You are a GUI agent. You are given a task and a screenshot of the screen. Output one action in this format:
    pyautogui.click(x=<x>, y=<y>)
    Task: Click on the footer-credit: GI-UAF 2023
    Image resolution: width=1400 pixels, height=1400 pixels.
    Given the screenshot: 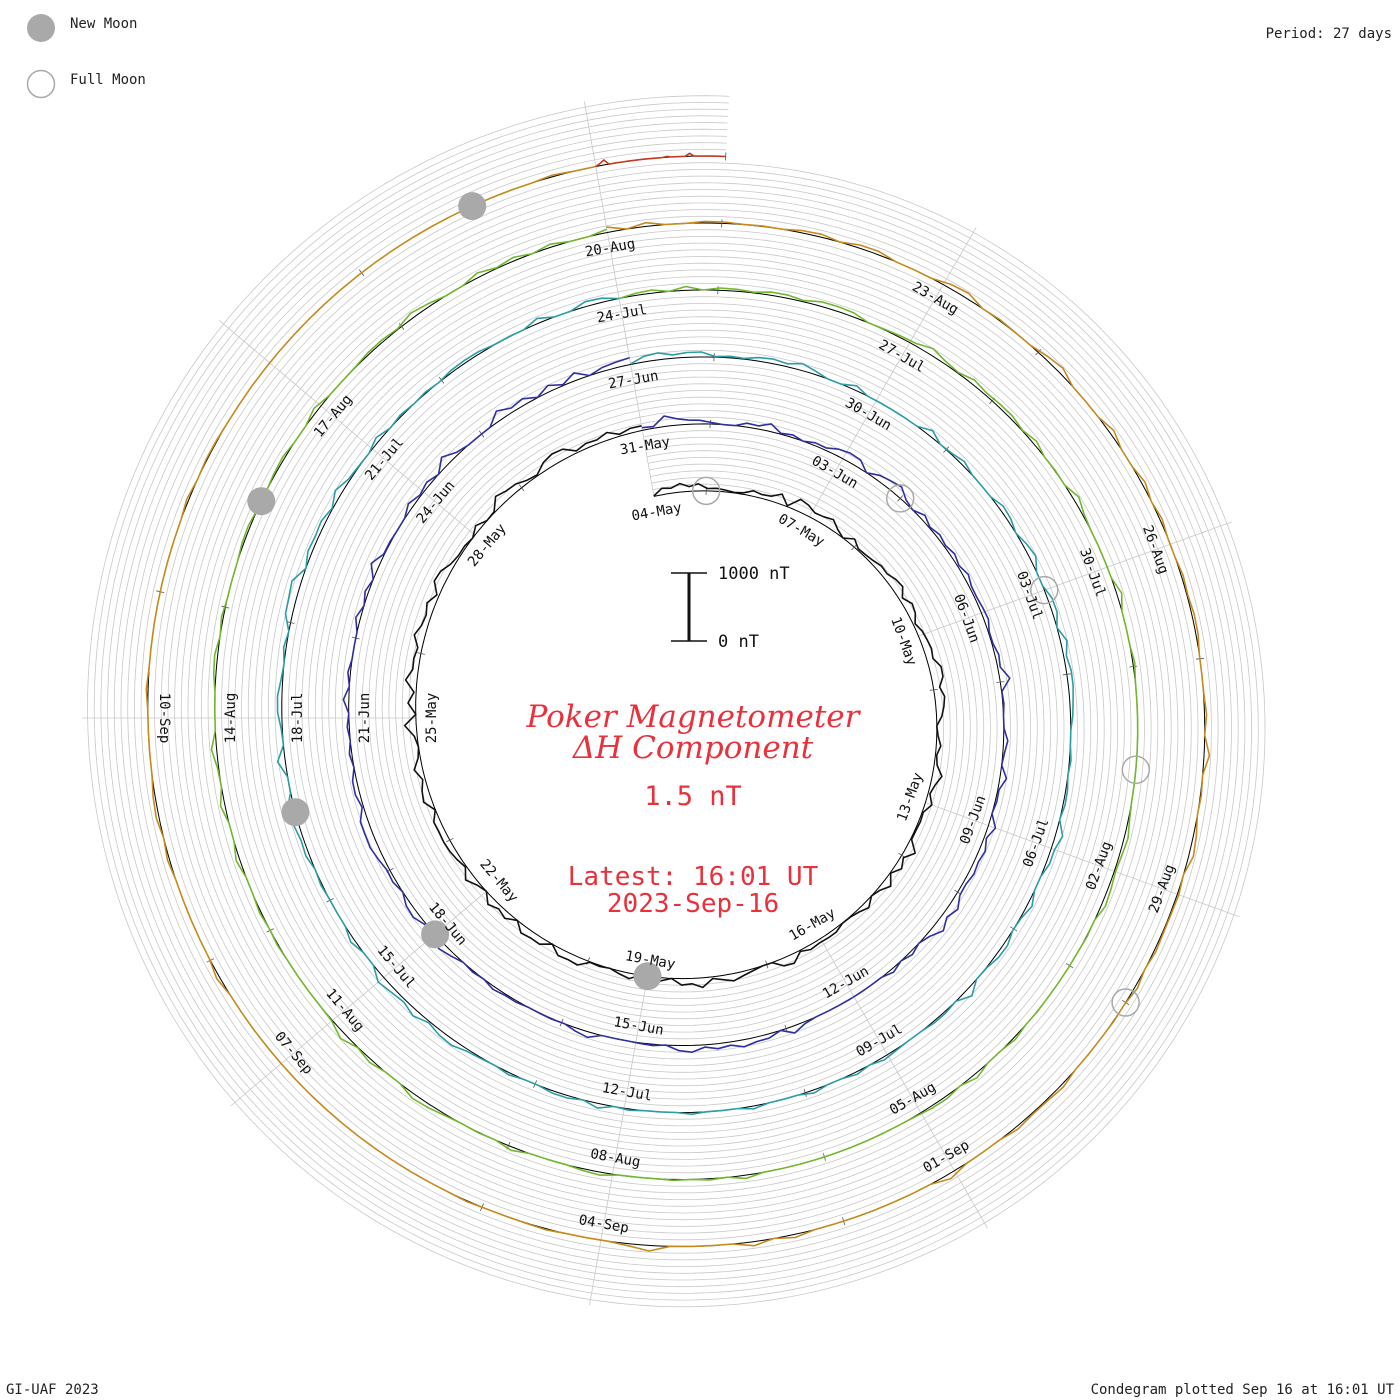 What is the action you would take?
    pyautogui.click(x=52, y=1390)
    